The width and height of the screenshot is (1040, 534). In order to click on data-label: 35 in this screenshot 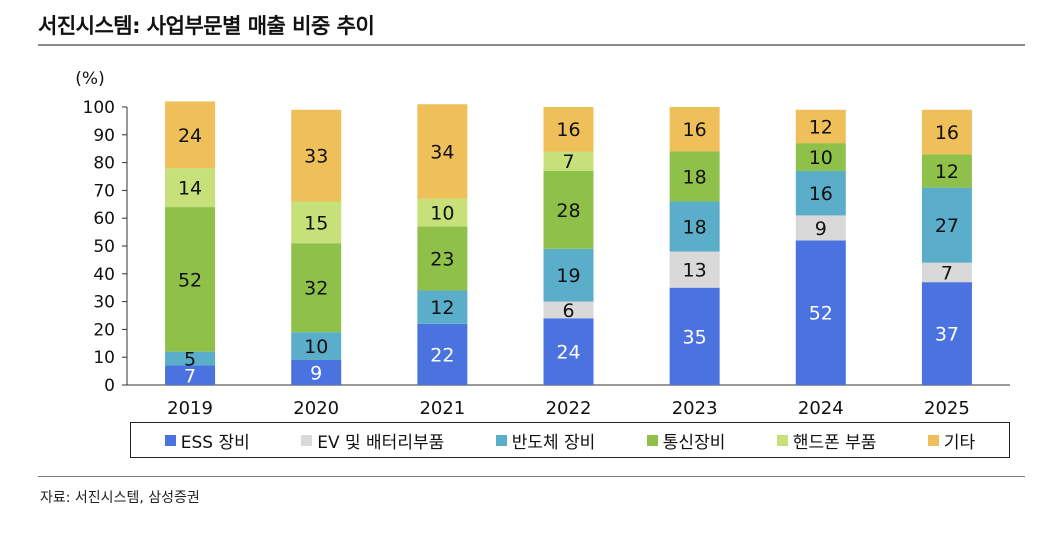, I will do `click(695, 337)`.